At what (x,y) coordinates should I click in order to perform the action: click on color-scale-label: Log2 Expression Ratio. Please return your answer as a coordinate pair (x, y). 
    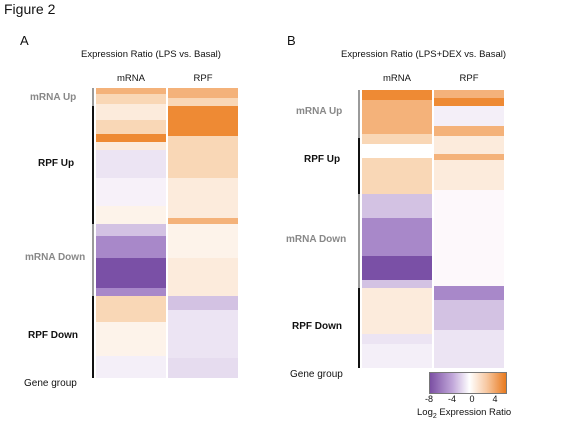
    Looking at the image, I should click on (464, 413).